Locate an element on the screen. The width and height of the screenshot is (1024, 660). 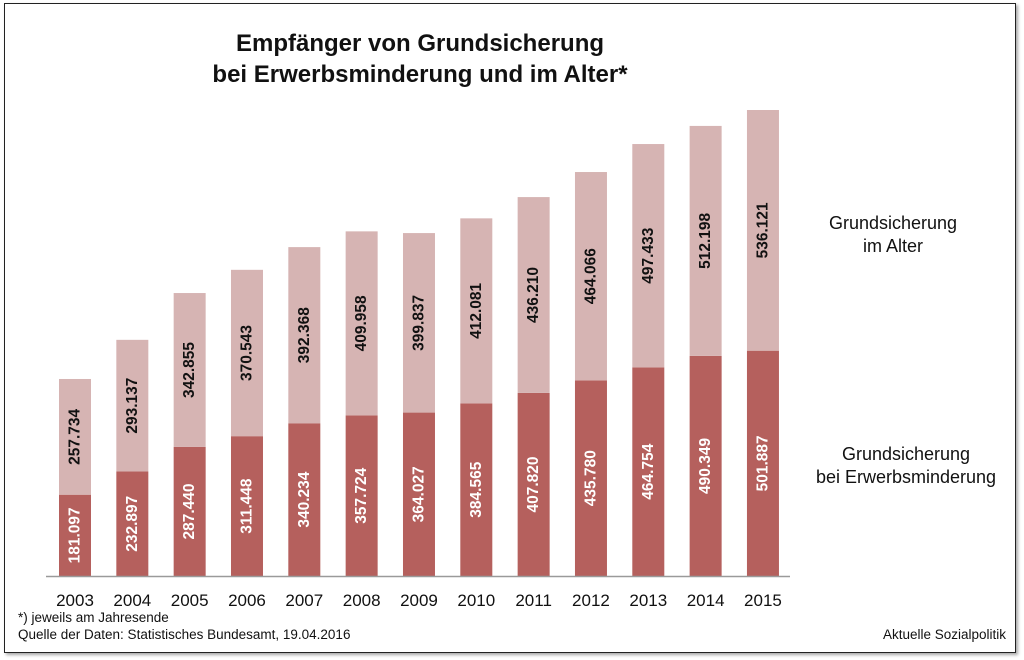
bar-segment-erwerbsminderung-2003 is located at coordinates (75, 535).